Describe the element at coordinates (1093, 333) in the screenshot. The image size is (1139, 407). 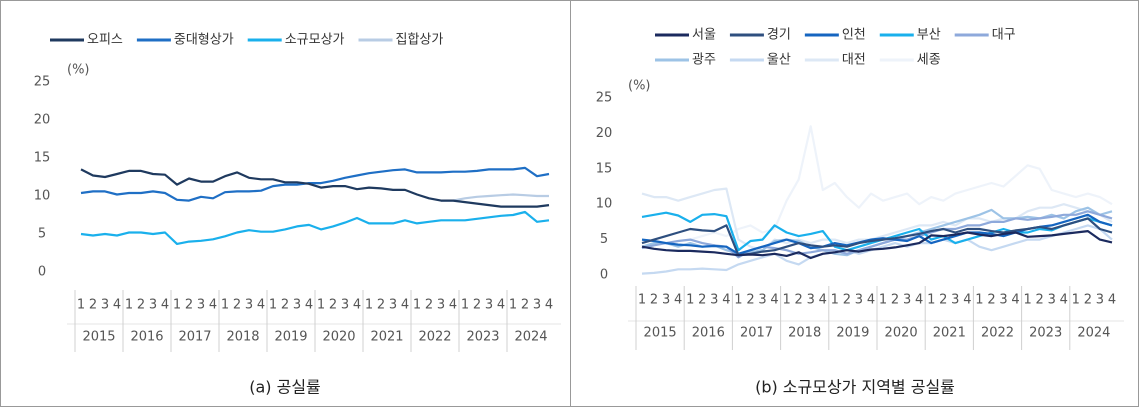
I see `x-group-label: 2024` at that location.